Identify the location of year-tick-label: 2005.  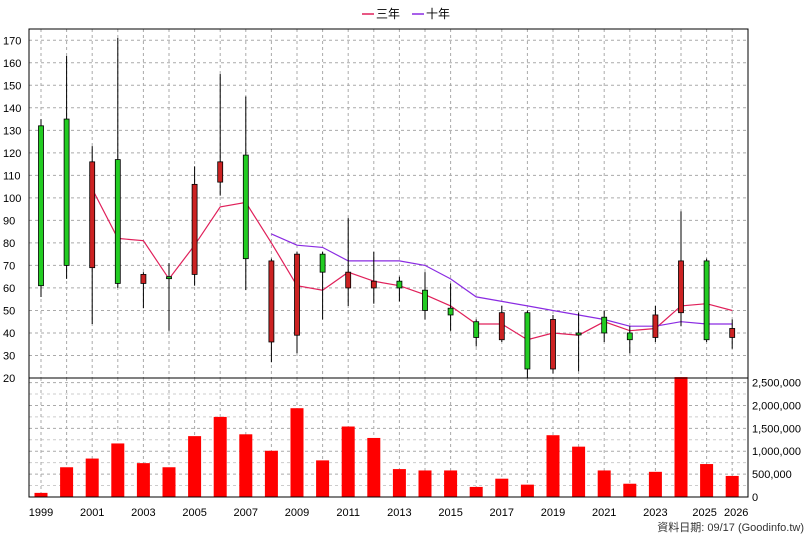
(194, 513).